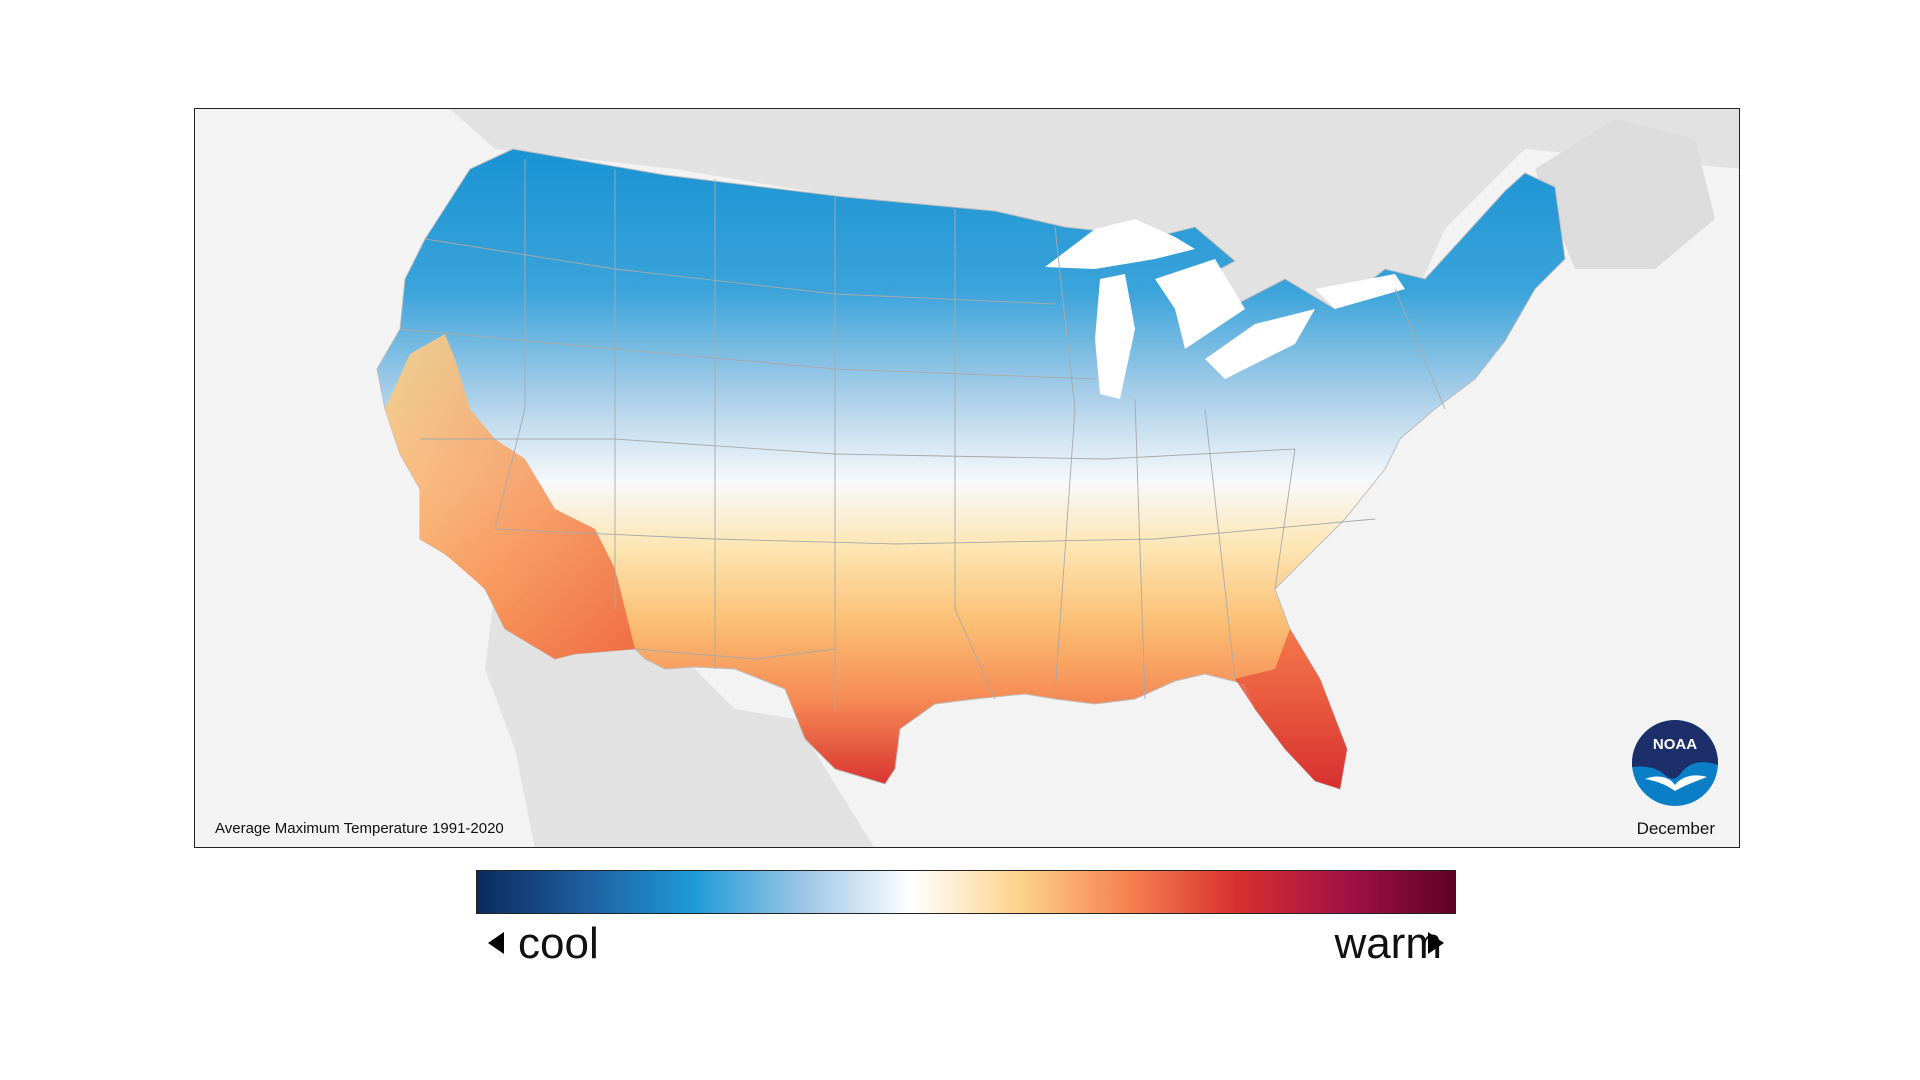  I want to click on cool-label: cool, so click(558, 943).